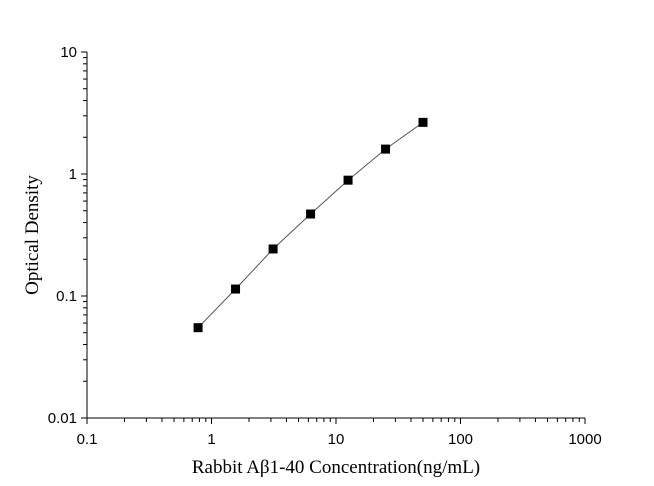 Image resolution: width=654 pixels, height=486 pixels. Describe the element at coordinates (87, 439) in the screenshot. I see `x-tick-label: 0.1` at that location.